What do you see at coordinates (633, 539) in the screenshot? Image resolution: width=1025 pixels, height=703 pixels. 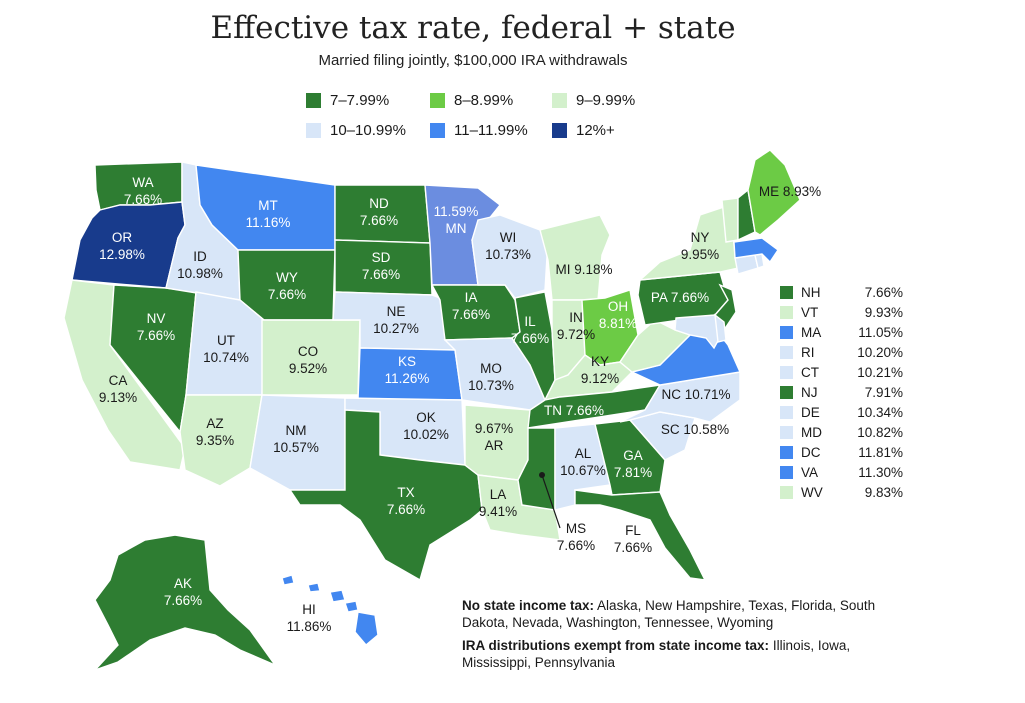 I see `state-label-FL: FL 7.66%` at bounding box center [633, 539].